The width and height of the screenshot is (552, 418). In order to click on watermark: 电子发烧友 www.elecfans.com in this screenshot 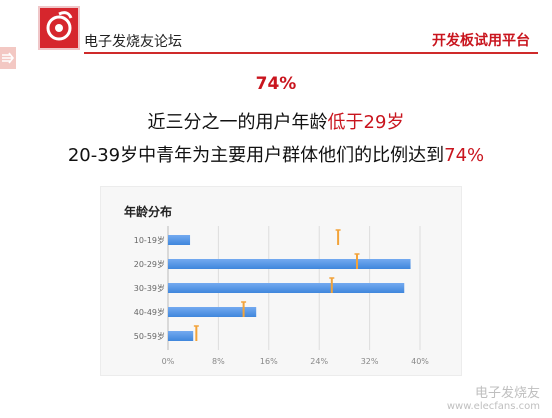, I will do `click(493, 397)`.